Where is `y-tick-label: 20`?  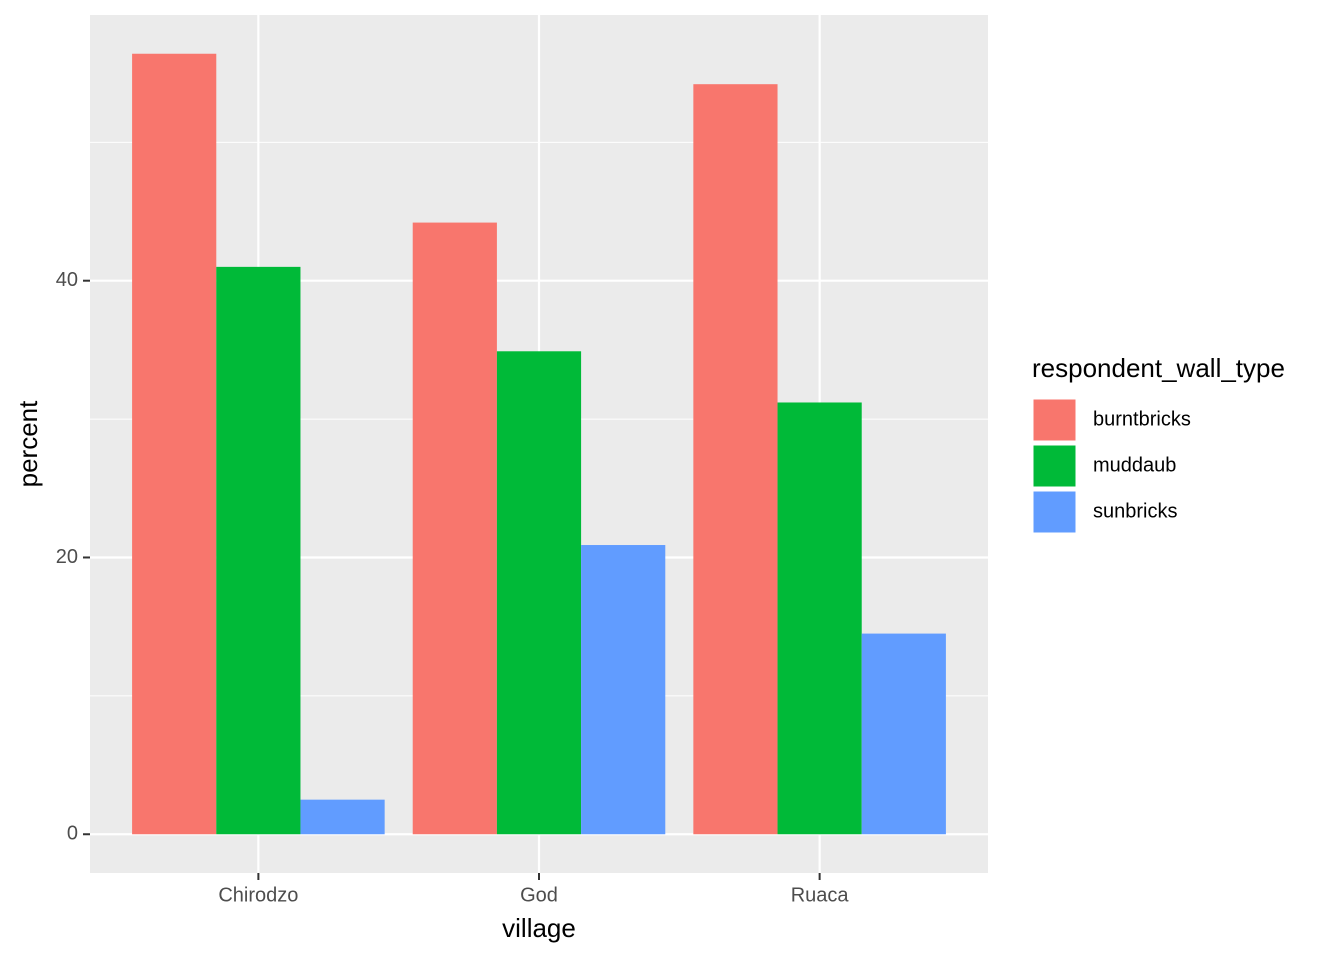 y-tick-label: 20 is located at coordinates (67, 557).